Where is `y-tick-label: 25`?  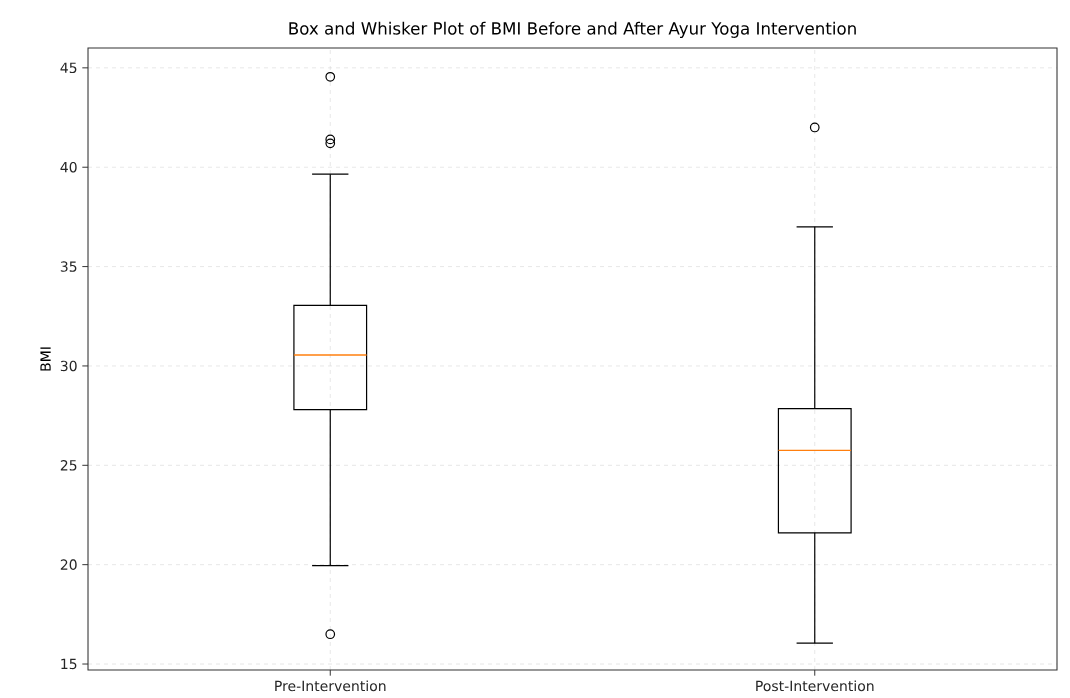
y-tick-label: 25 is located at coordinates (68, 465).